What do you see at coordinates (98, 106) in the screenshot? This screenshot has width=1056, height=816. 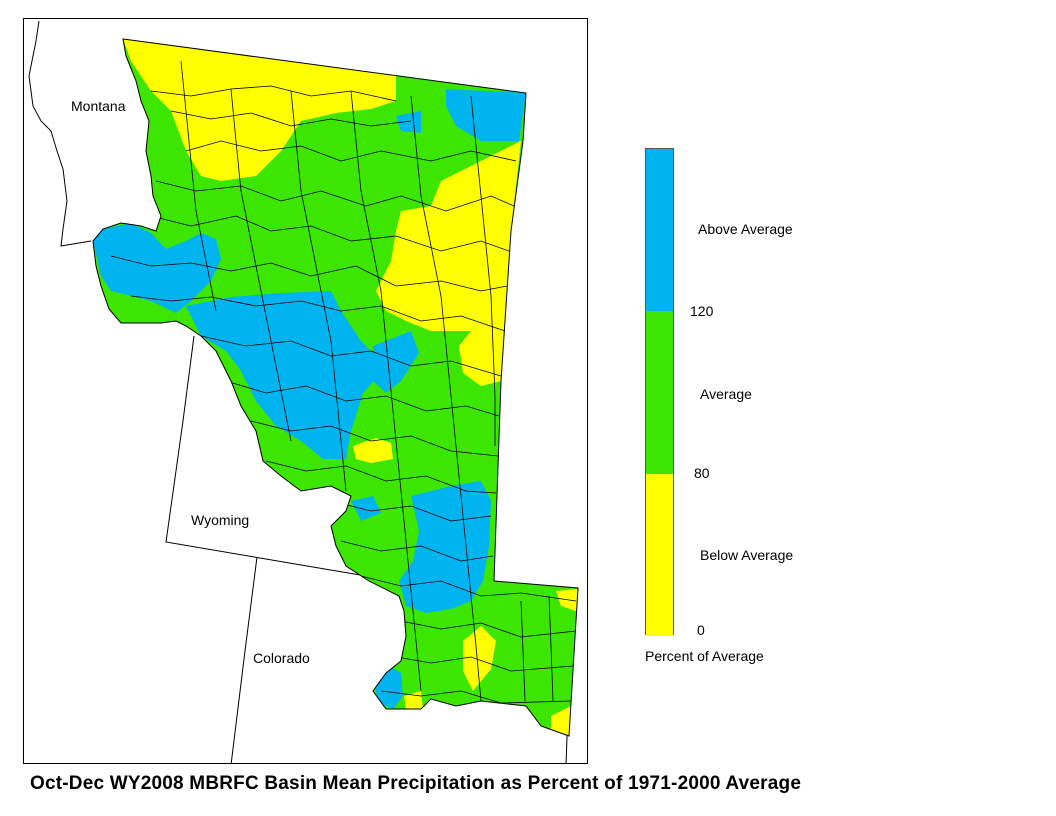 I see `state-label-montana: Montana` at bounding box center [98, 106].